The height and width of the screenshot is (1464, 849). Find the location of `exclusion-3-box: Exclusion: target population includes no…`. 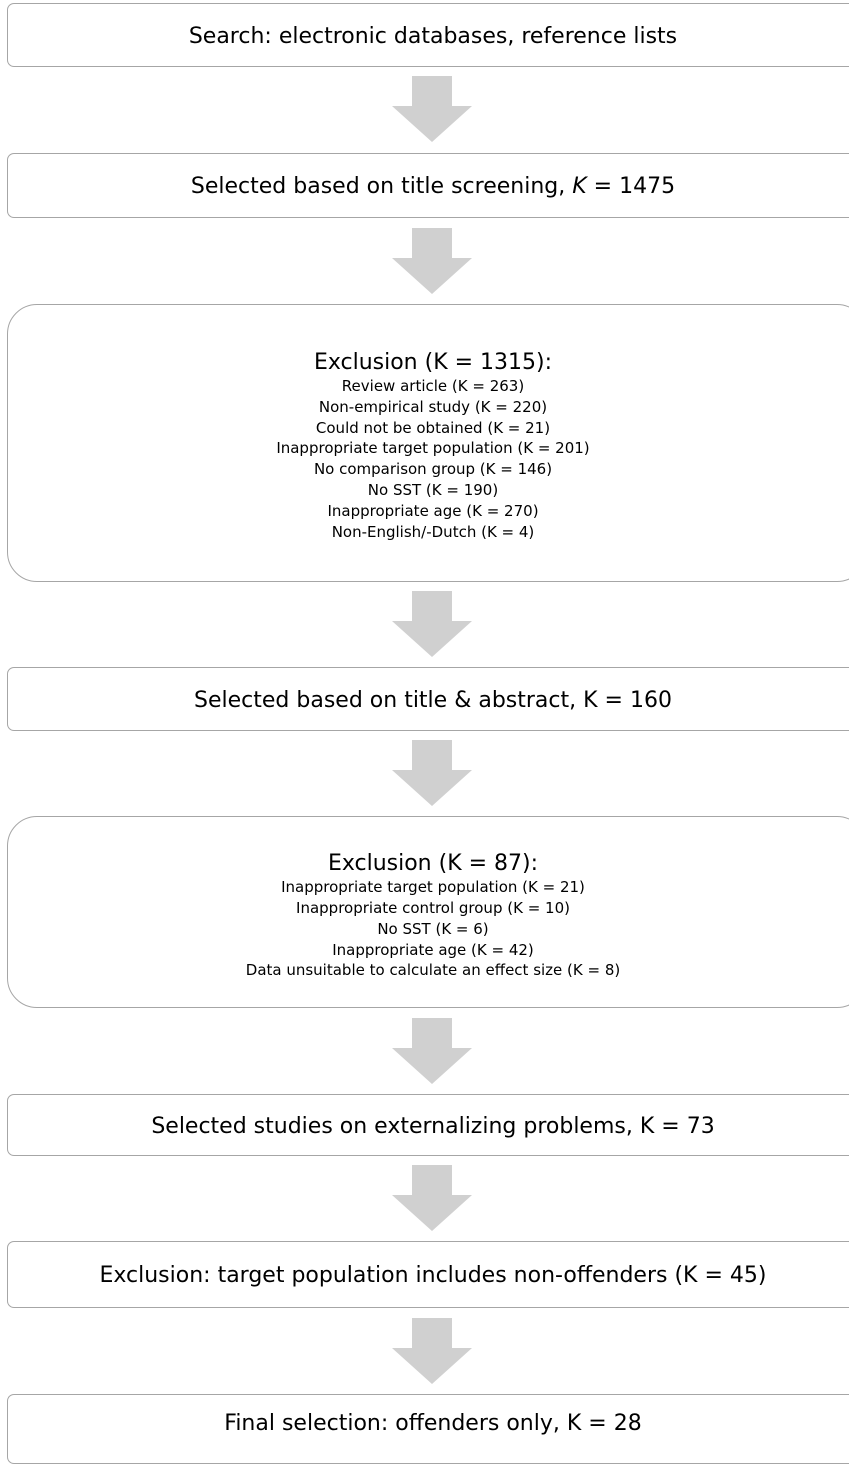

exclusion-3-box: Exclusion: target population includes no… is located at coordinates (428, 1274).